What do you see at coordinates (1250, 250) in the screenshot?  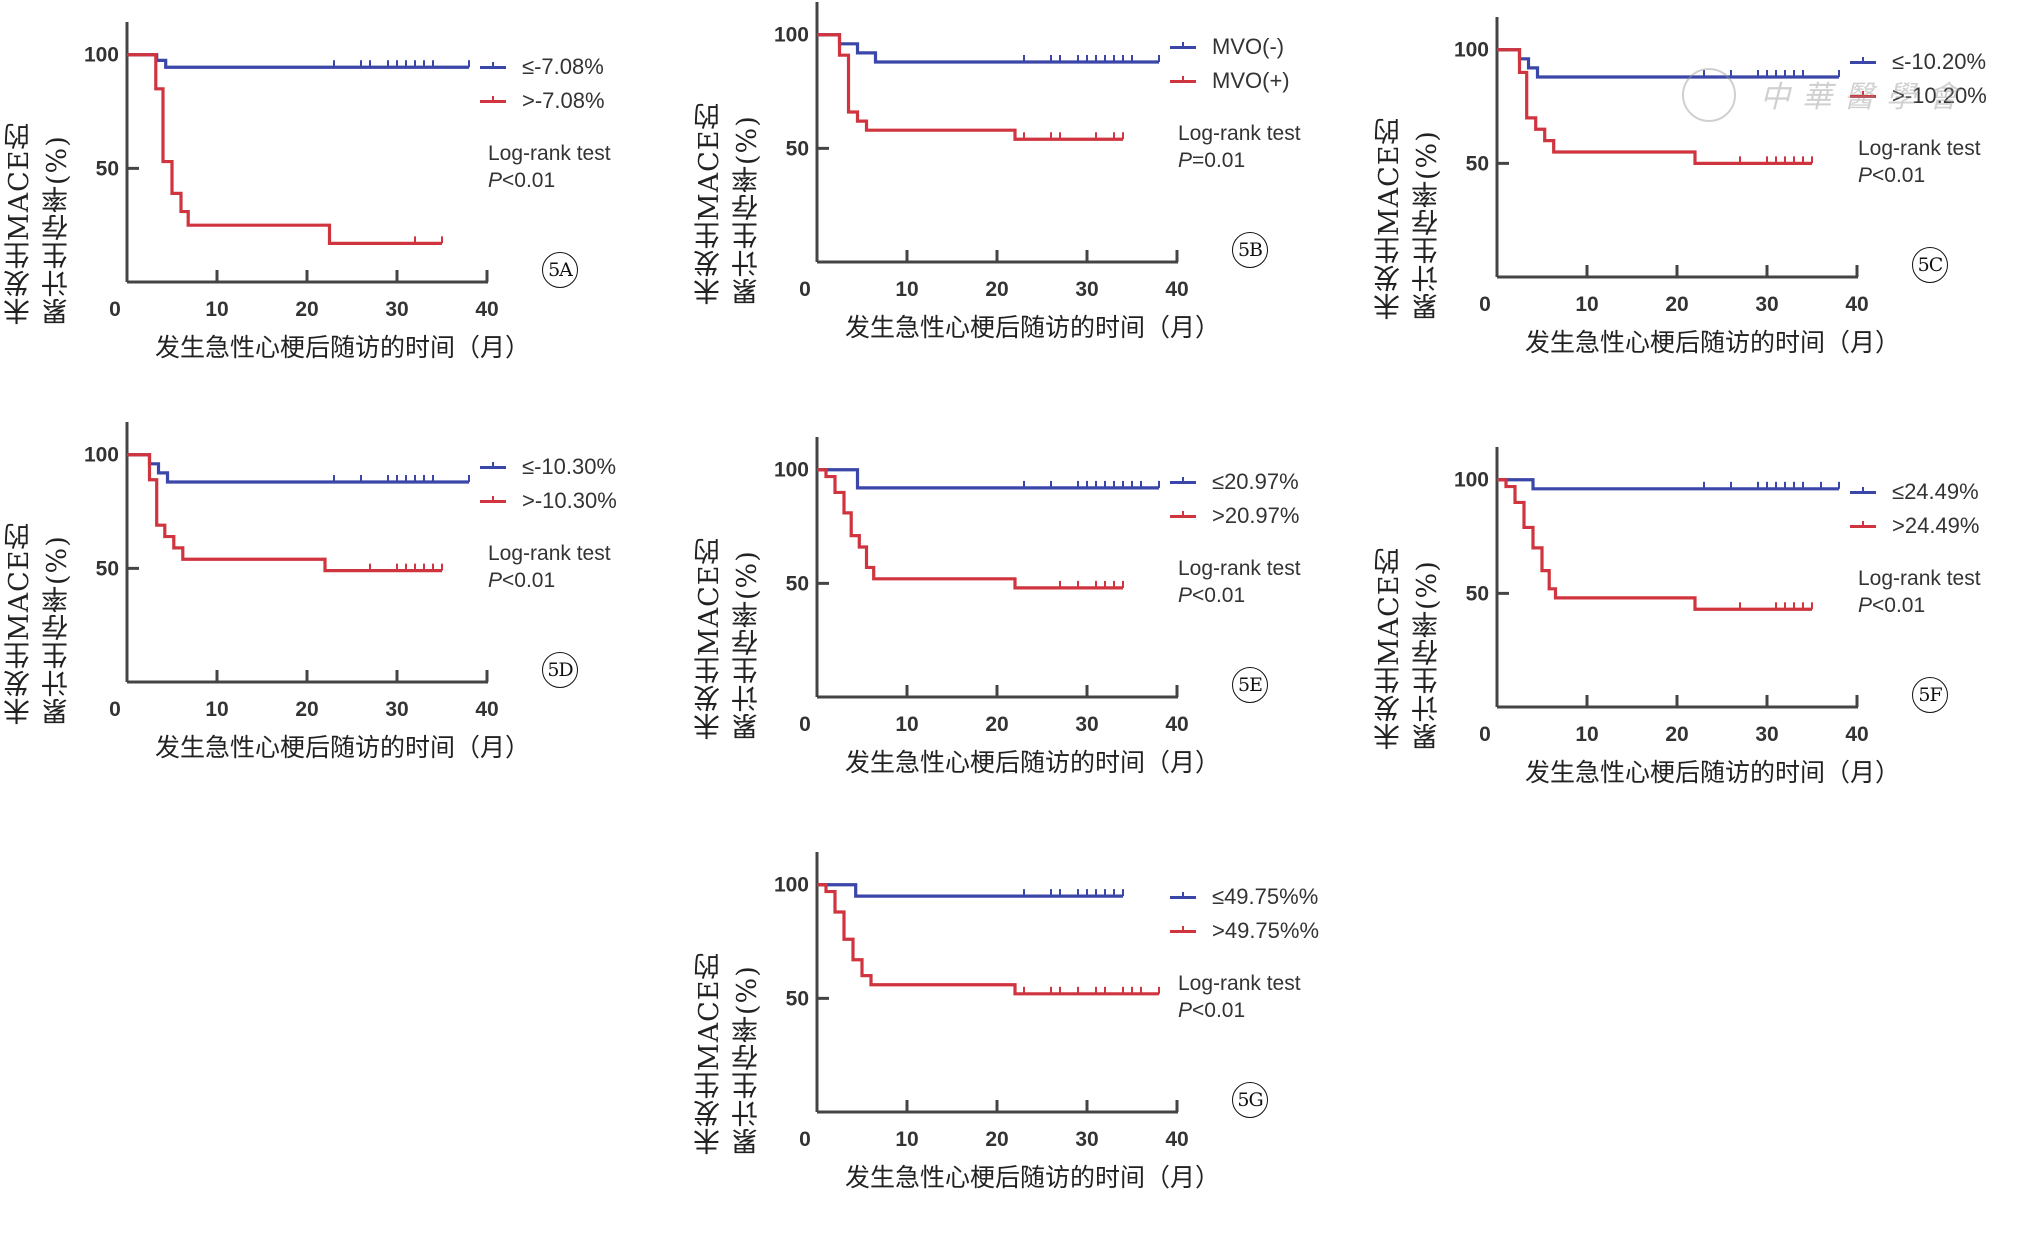 I see `panel-label-badge: 5B` at bounding box center [1250, 250].